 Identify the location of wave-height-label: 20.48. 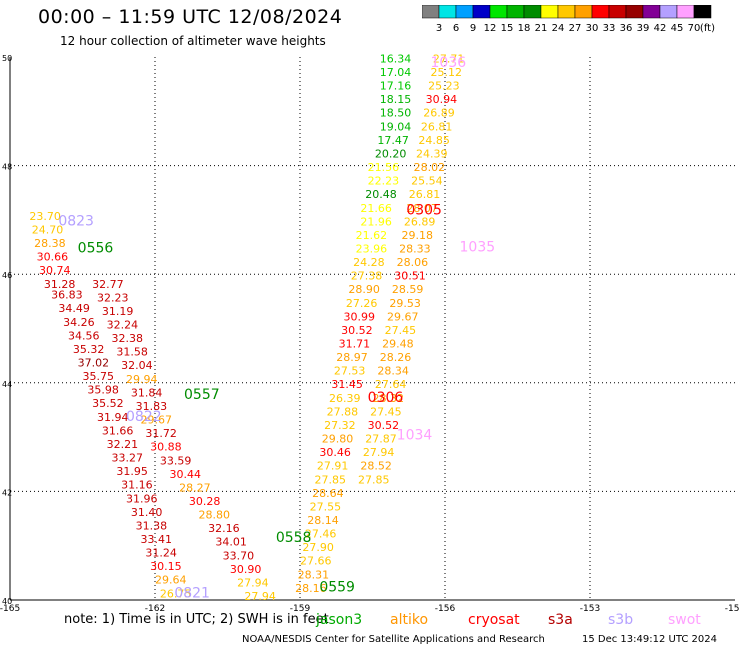
(381, 194).